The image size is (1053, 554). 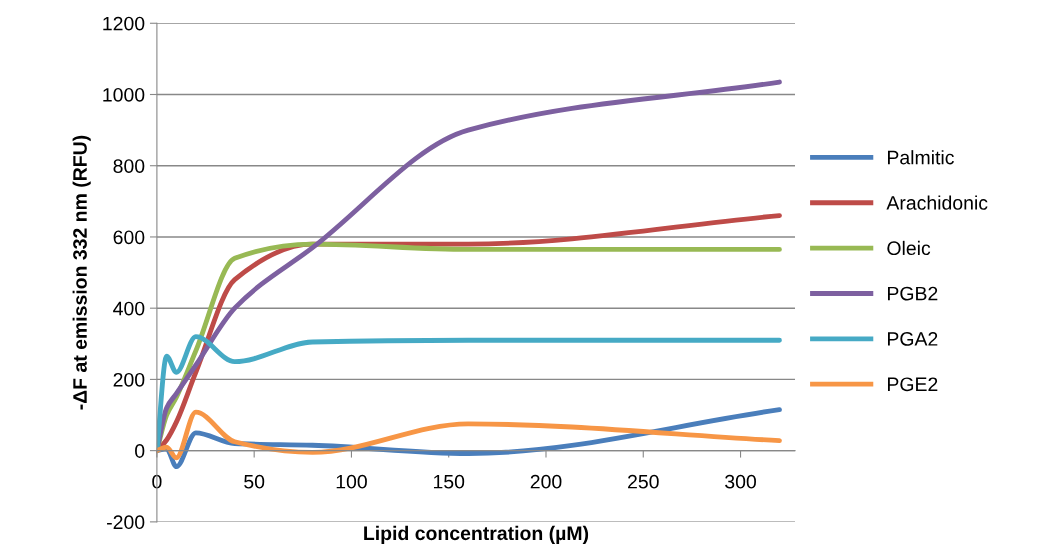 I want to click on y-tick-label: -200, so click(x=126, y=522).